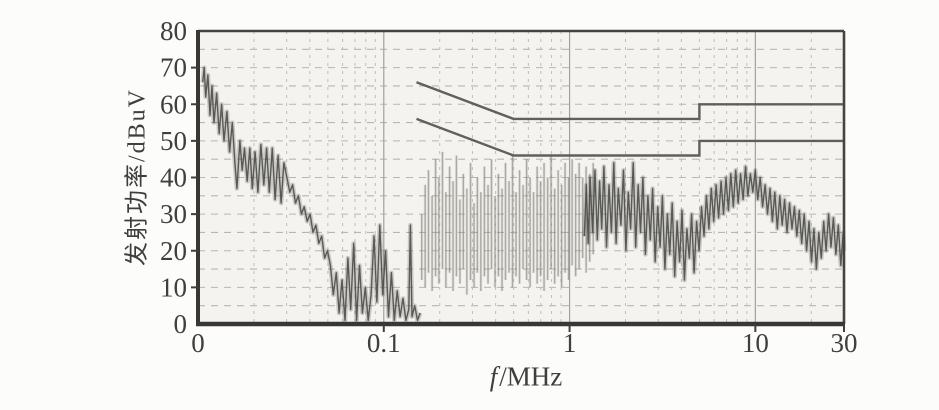  Describe the element at coordinates (173, 141) in the screenshot. I see `y-tick-label: 50` at that location.